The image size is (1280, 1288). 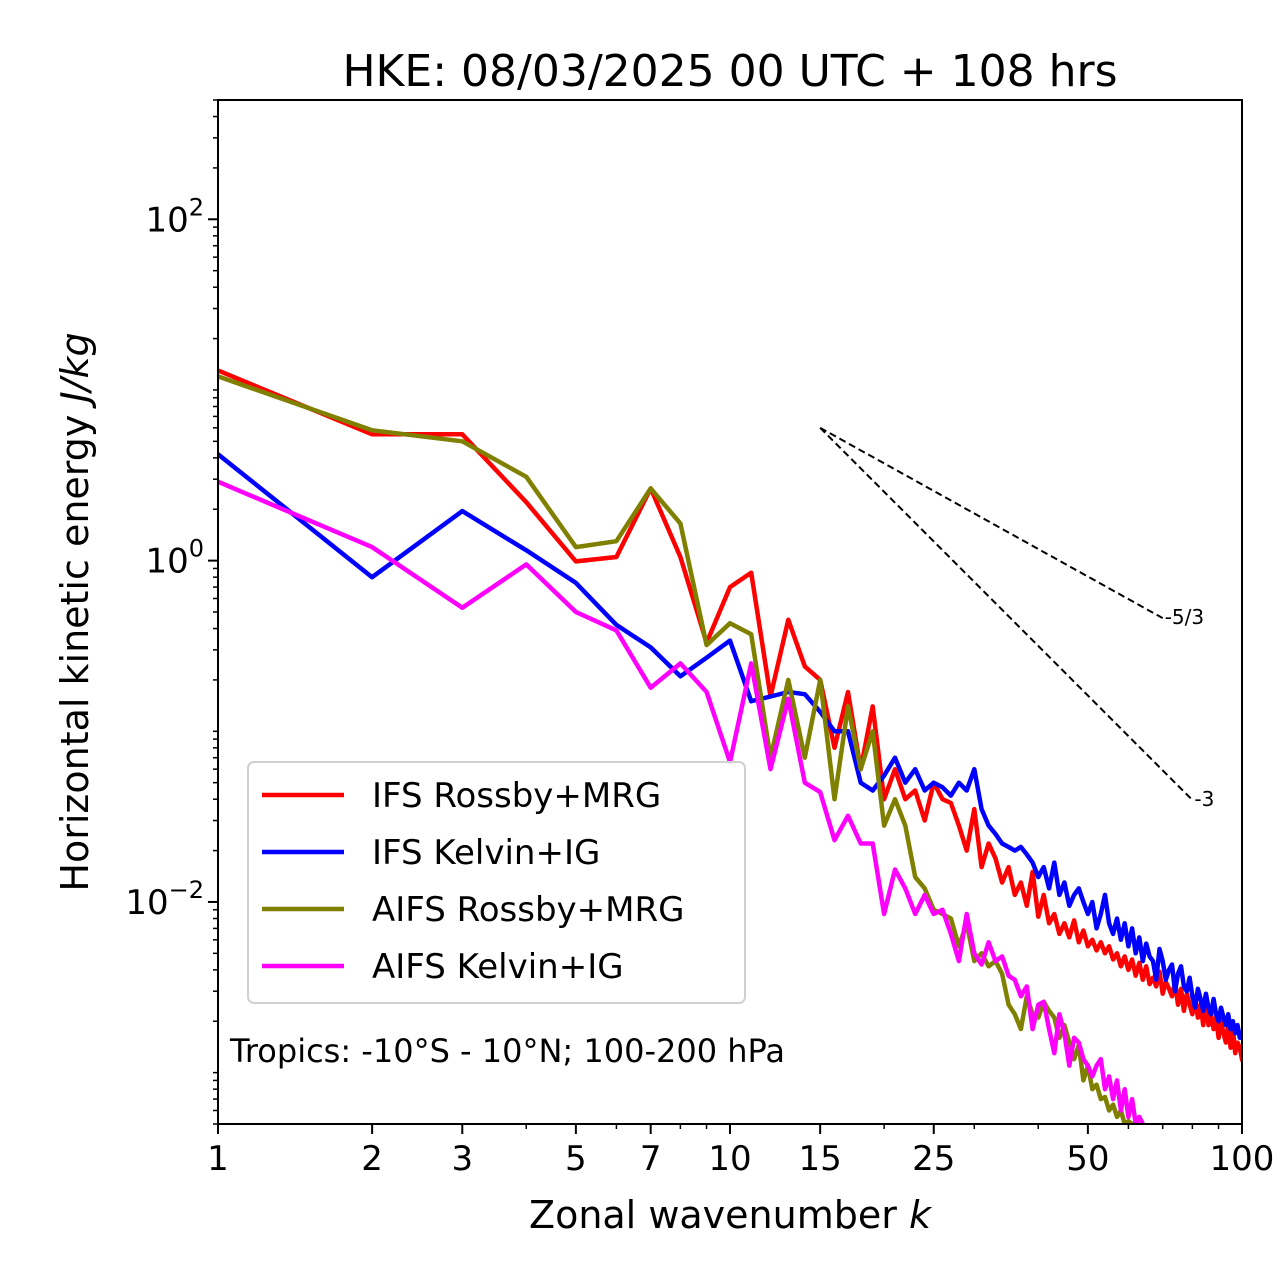 I want to click on x-axis-label: Zonal wavenumber k, so click(x=731, y=1215).